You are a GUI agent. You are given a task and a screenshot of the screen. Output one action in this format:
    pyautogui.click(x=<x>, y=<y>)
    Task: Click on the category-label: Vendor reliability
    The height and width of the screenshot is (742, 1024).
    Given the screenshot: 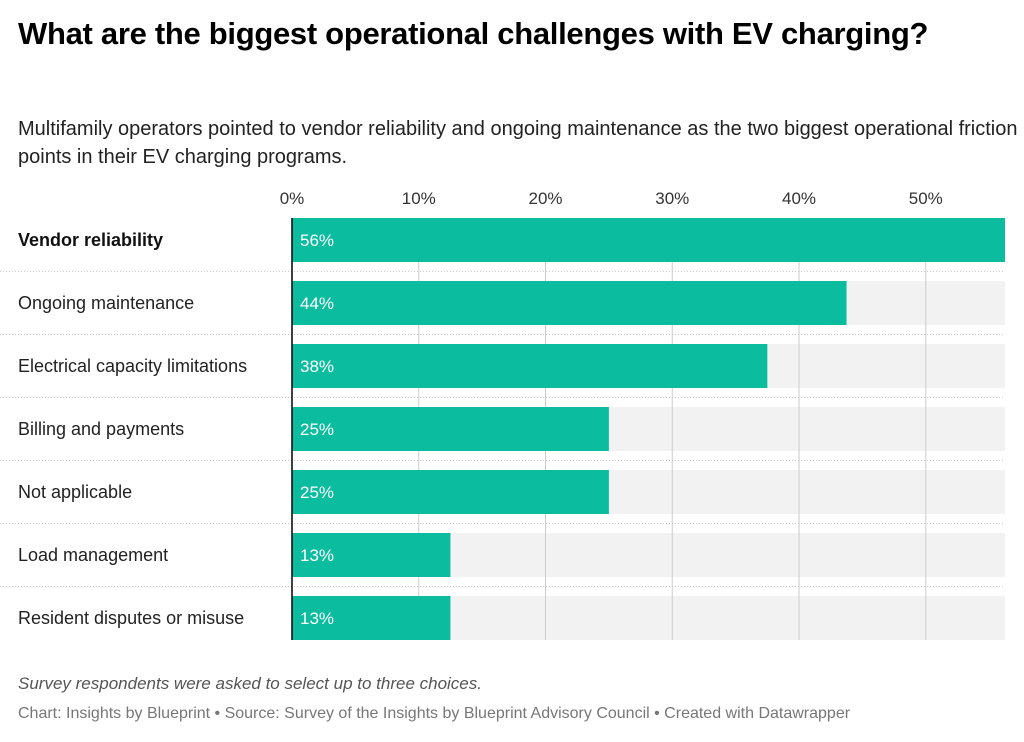 What is the action you would take?
    pyautogui.click(x=90, y=240)
    